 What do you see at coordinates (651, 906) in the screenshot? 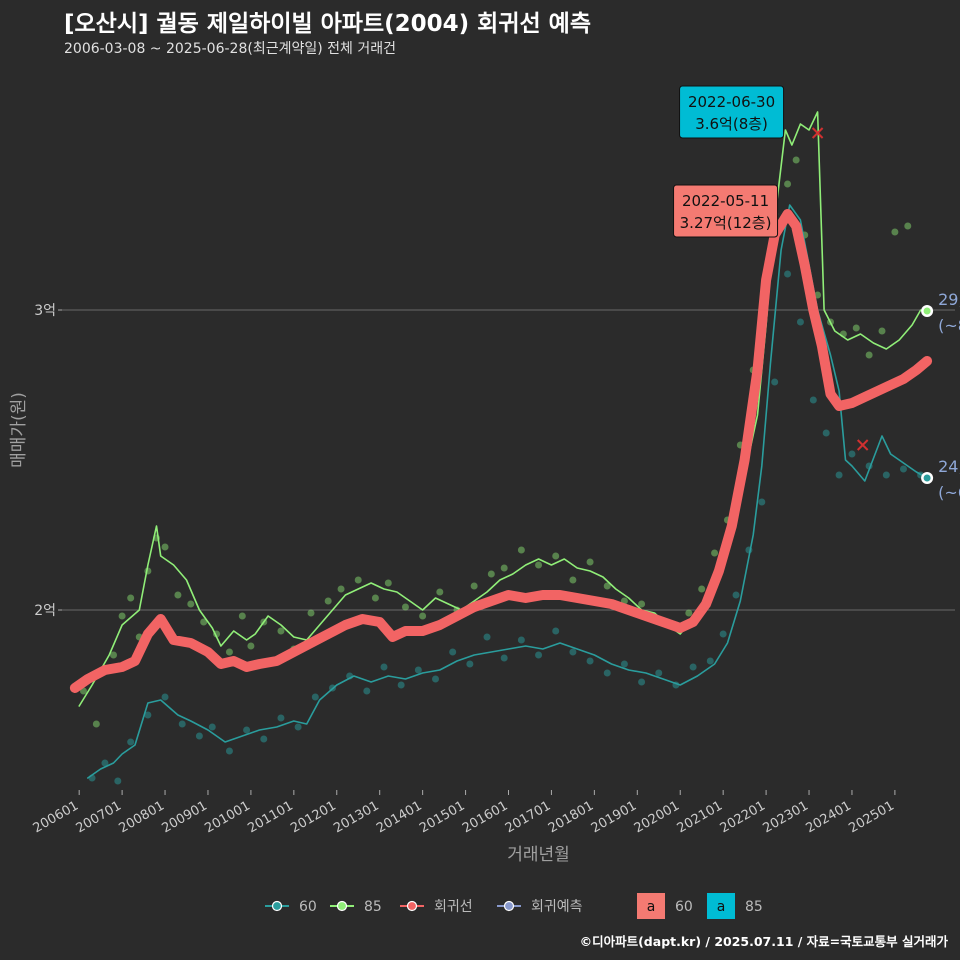
I see `legend-box-box60` at bounding box center [651, 906].